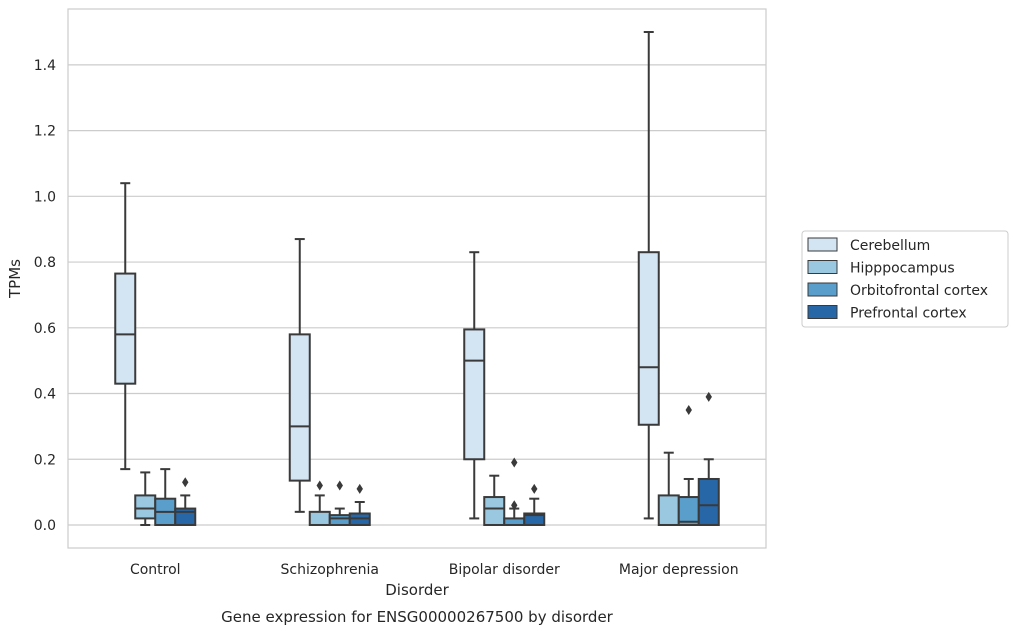 The image size is (1018, 634). I want to click on legend-label: Orbitofrontal cortex, so click(919, 291).